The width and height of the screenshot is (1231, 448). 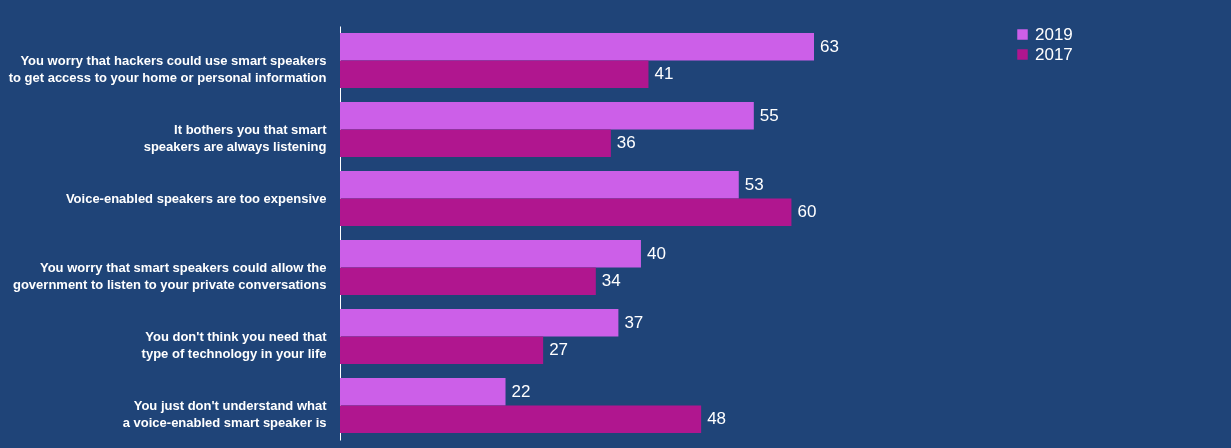 I want to click on data-label: 37, so click(x=634, y=322).